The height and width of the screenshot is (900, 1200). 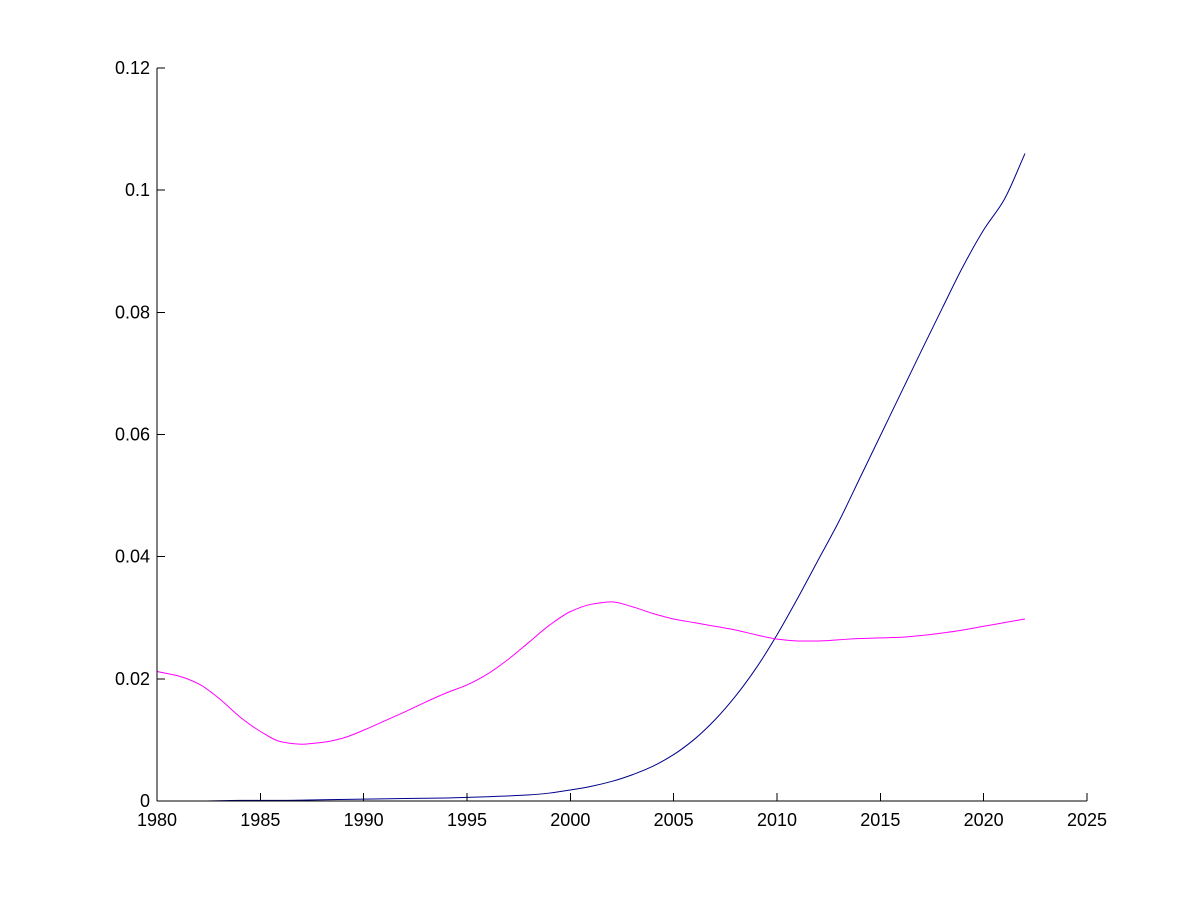 What do you see at coordinates (157, 820) in the screenshot?
I see `x-tick-label: 1980` at bounding box center [157, 820].